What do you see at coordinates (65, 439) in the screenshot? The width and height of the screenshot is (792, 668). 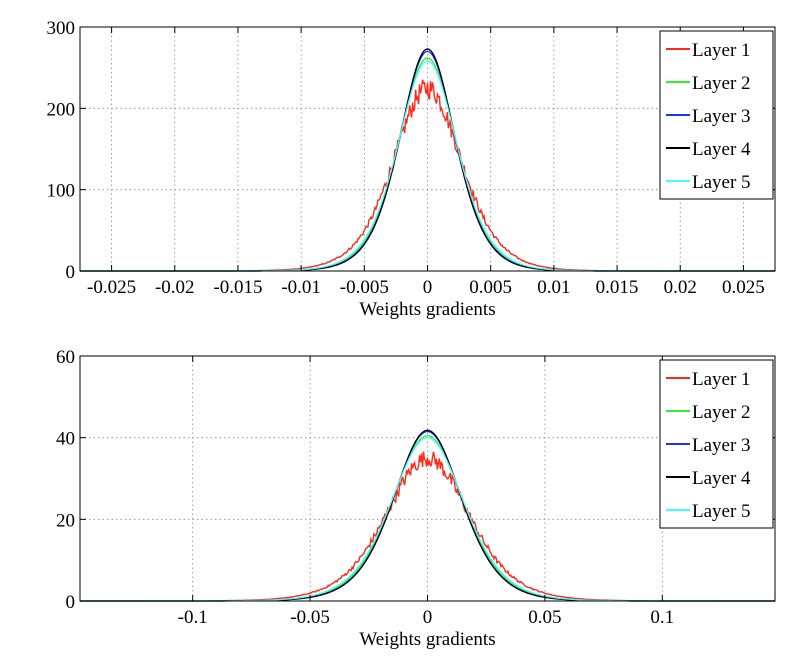 I see `y-tick-label: 40` at bounding box center [65, 439].